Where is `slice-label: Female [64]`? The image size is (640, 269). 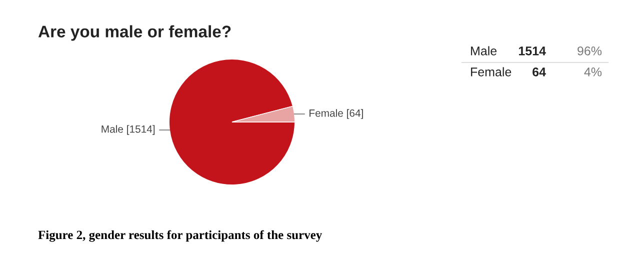 slice-label: Female [64] is located at coordinates (336, 114).